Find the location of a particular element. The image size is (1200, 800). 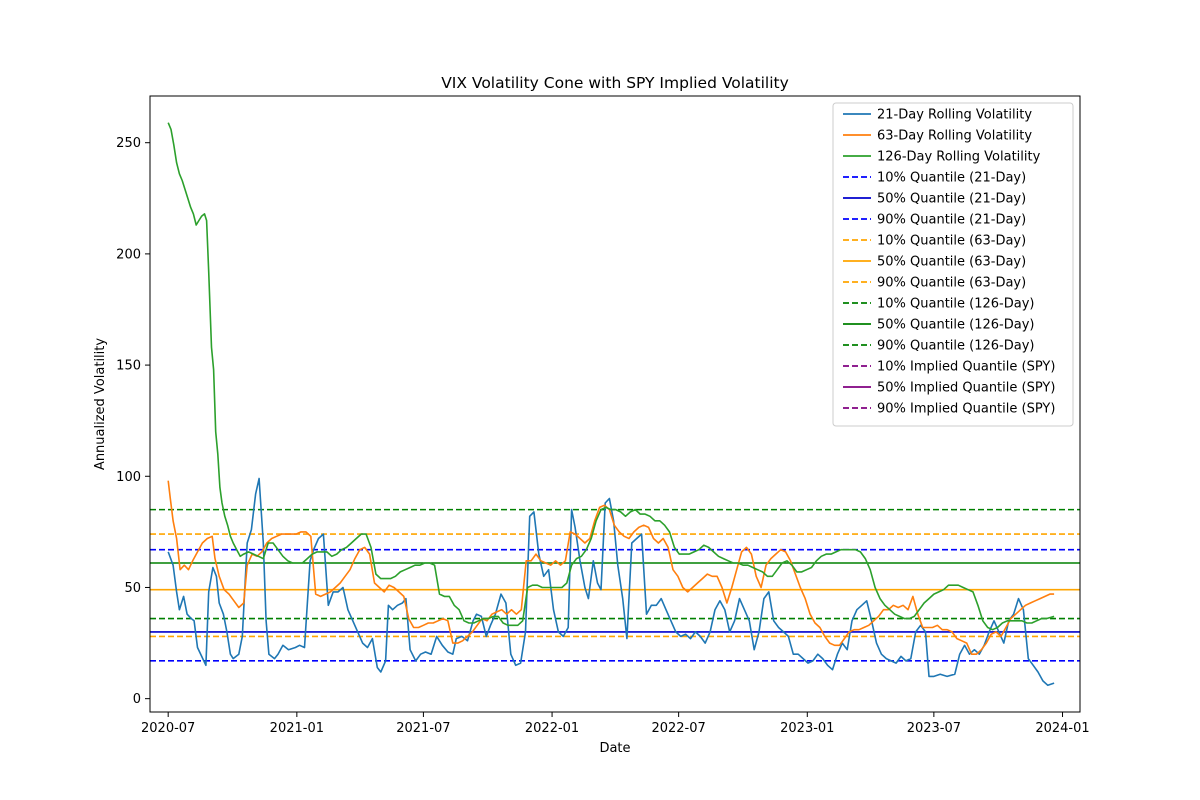

legend-label: 10% Quantile (63-Day) is located at coordinates (951, 241).